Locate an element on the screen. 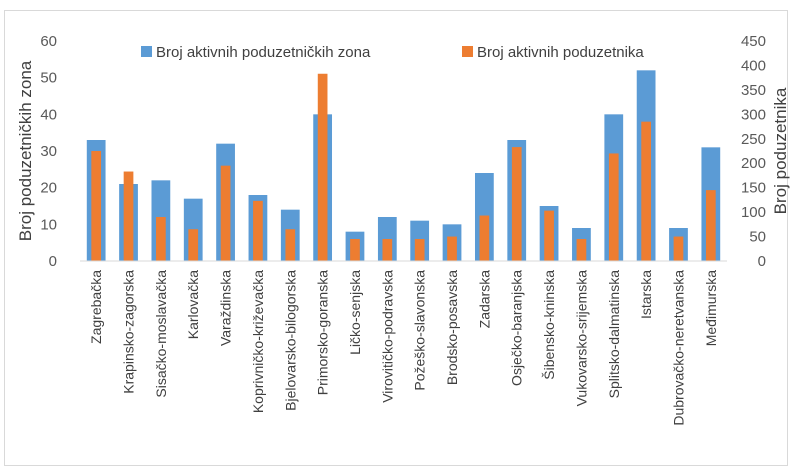  left-tick-label: 30 is located at coordinates (48, 151).